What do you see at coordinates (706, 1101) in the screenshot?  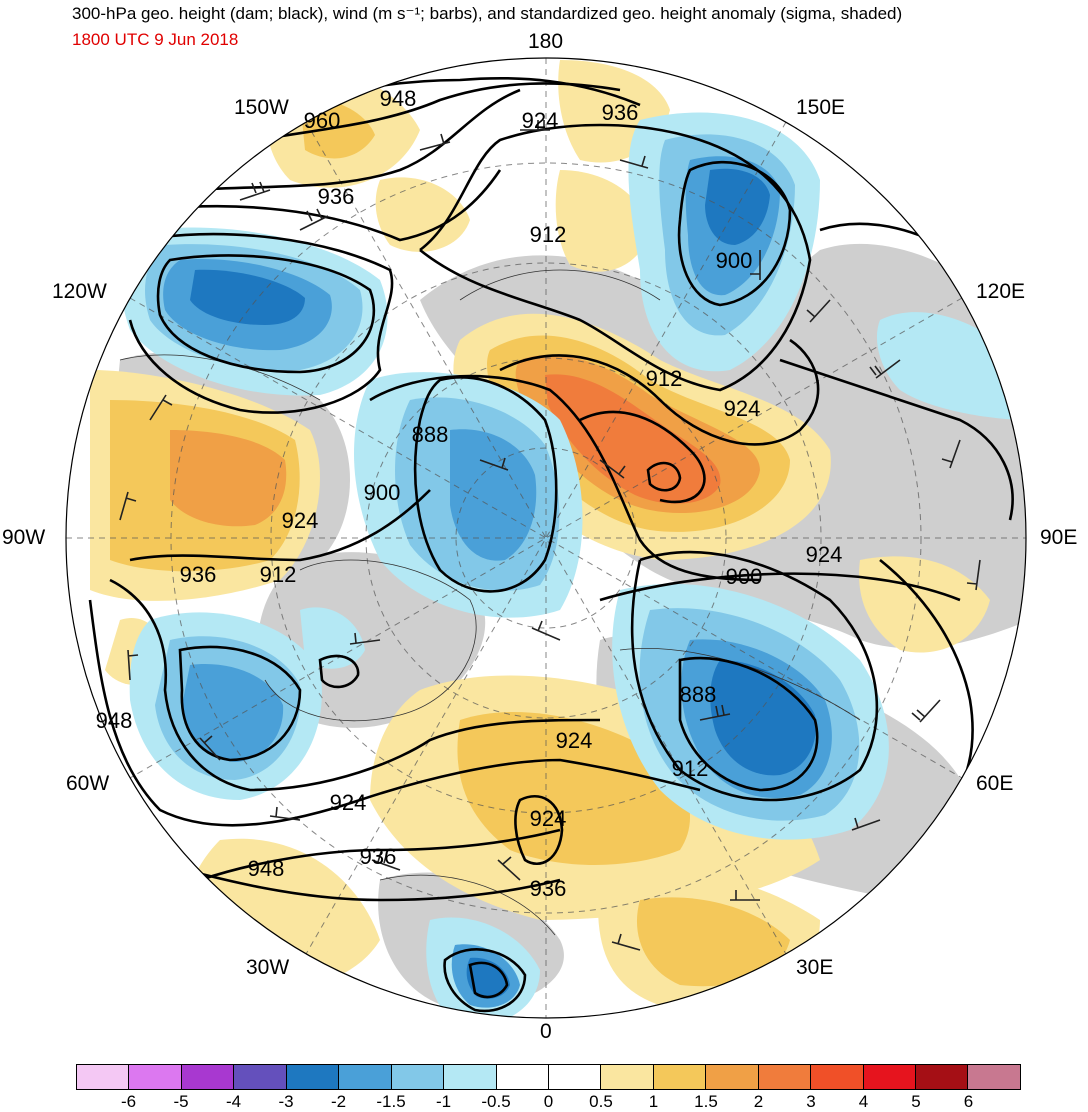 I see `colorbar-tick-label: 1.5` at bounding box center [706, 1101].